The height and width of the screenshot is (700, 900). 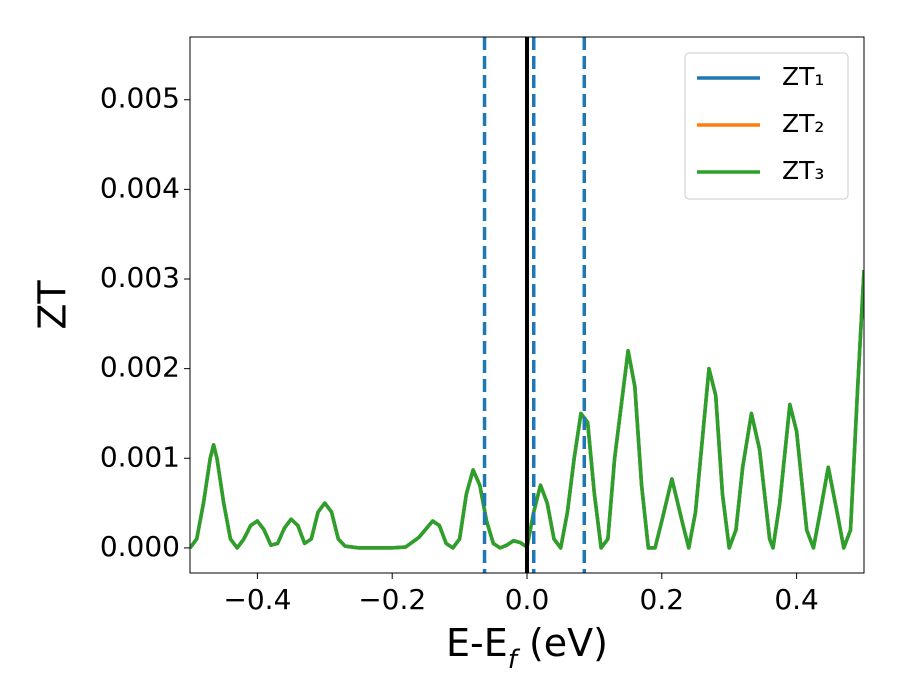 I want to click on y-tick-label: 0.000, so click(x=140, y=546).